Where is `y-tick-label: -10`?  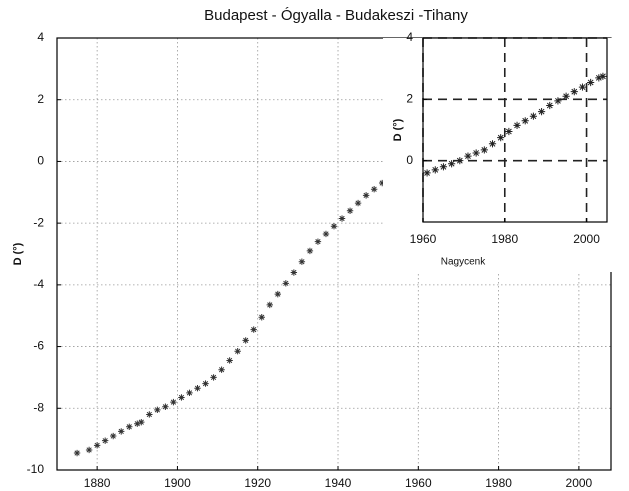
y-tick-label: -10 is located at coordinates (36, 469).